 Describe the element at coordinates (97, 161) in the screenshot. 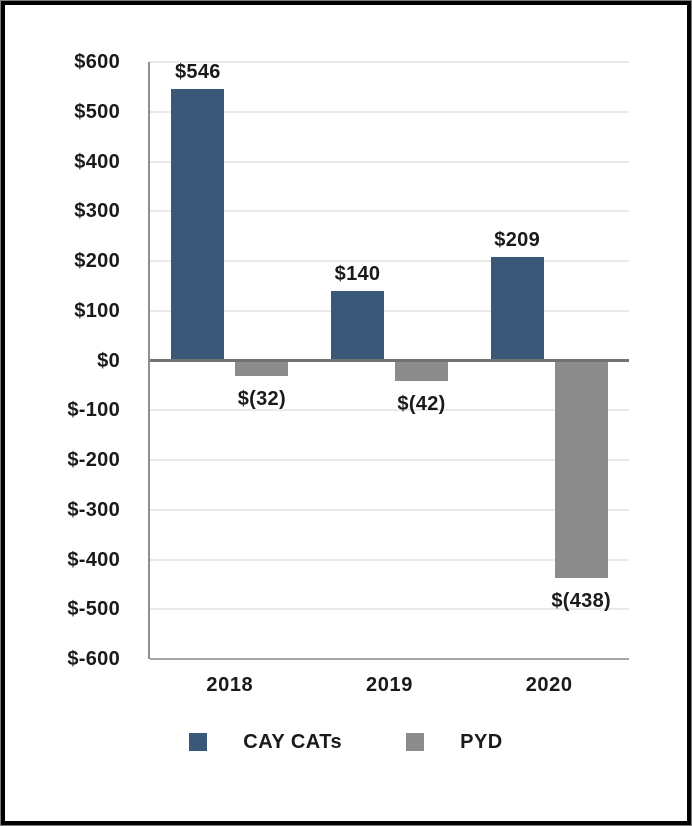

I see `y-tick-label: $400` at that location.